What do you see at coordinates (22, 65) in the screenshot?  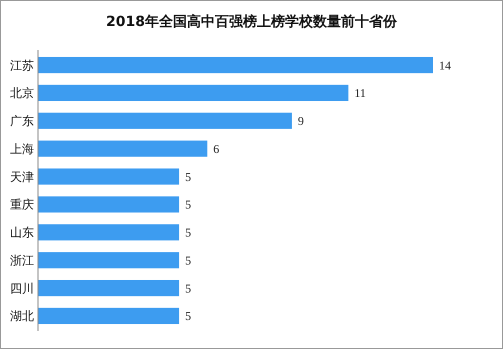 I see `y-tick-label: 江苏` at bounding box center [22, 65].